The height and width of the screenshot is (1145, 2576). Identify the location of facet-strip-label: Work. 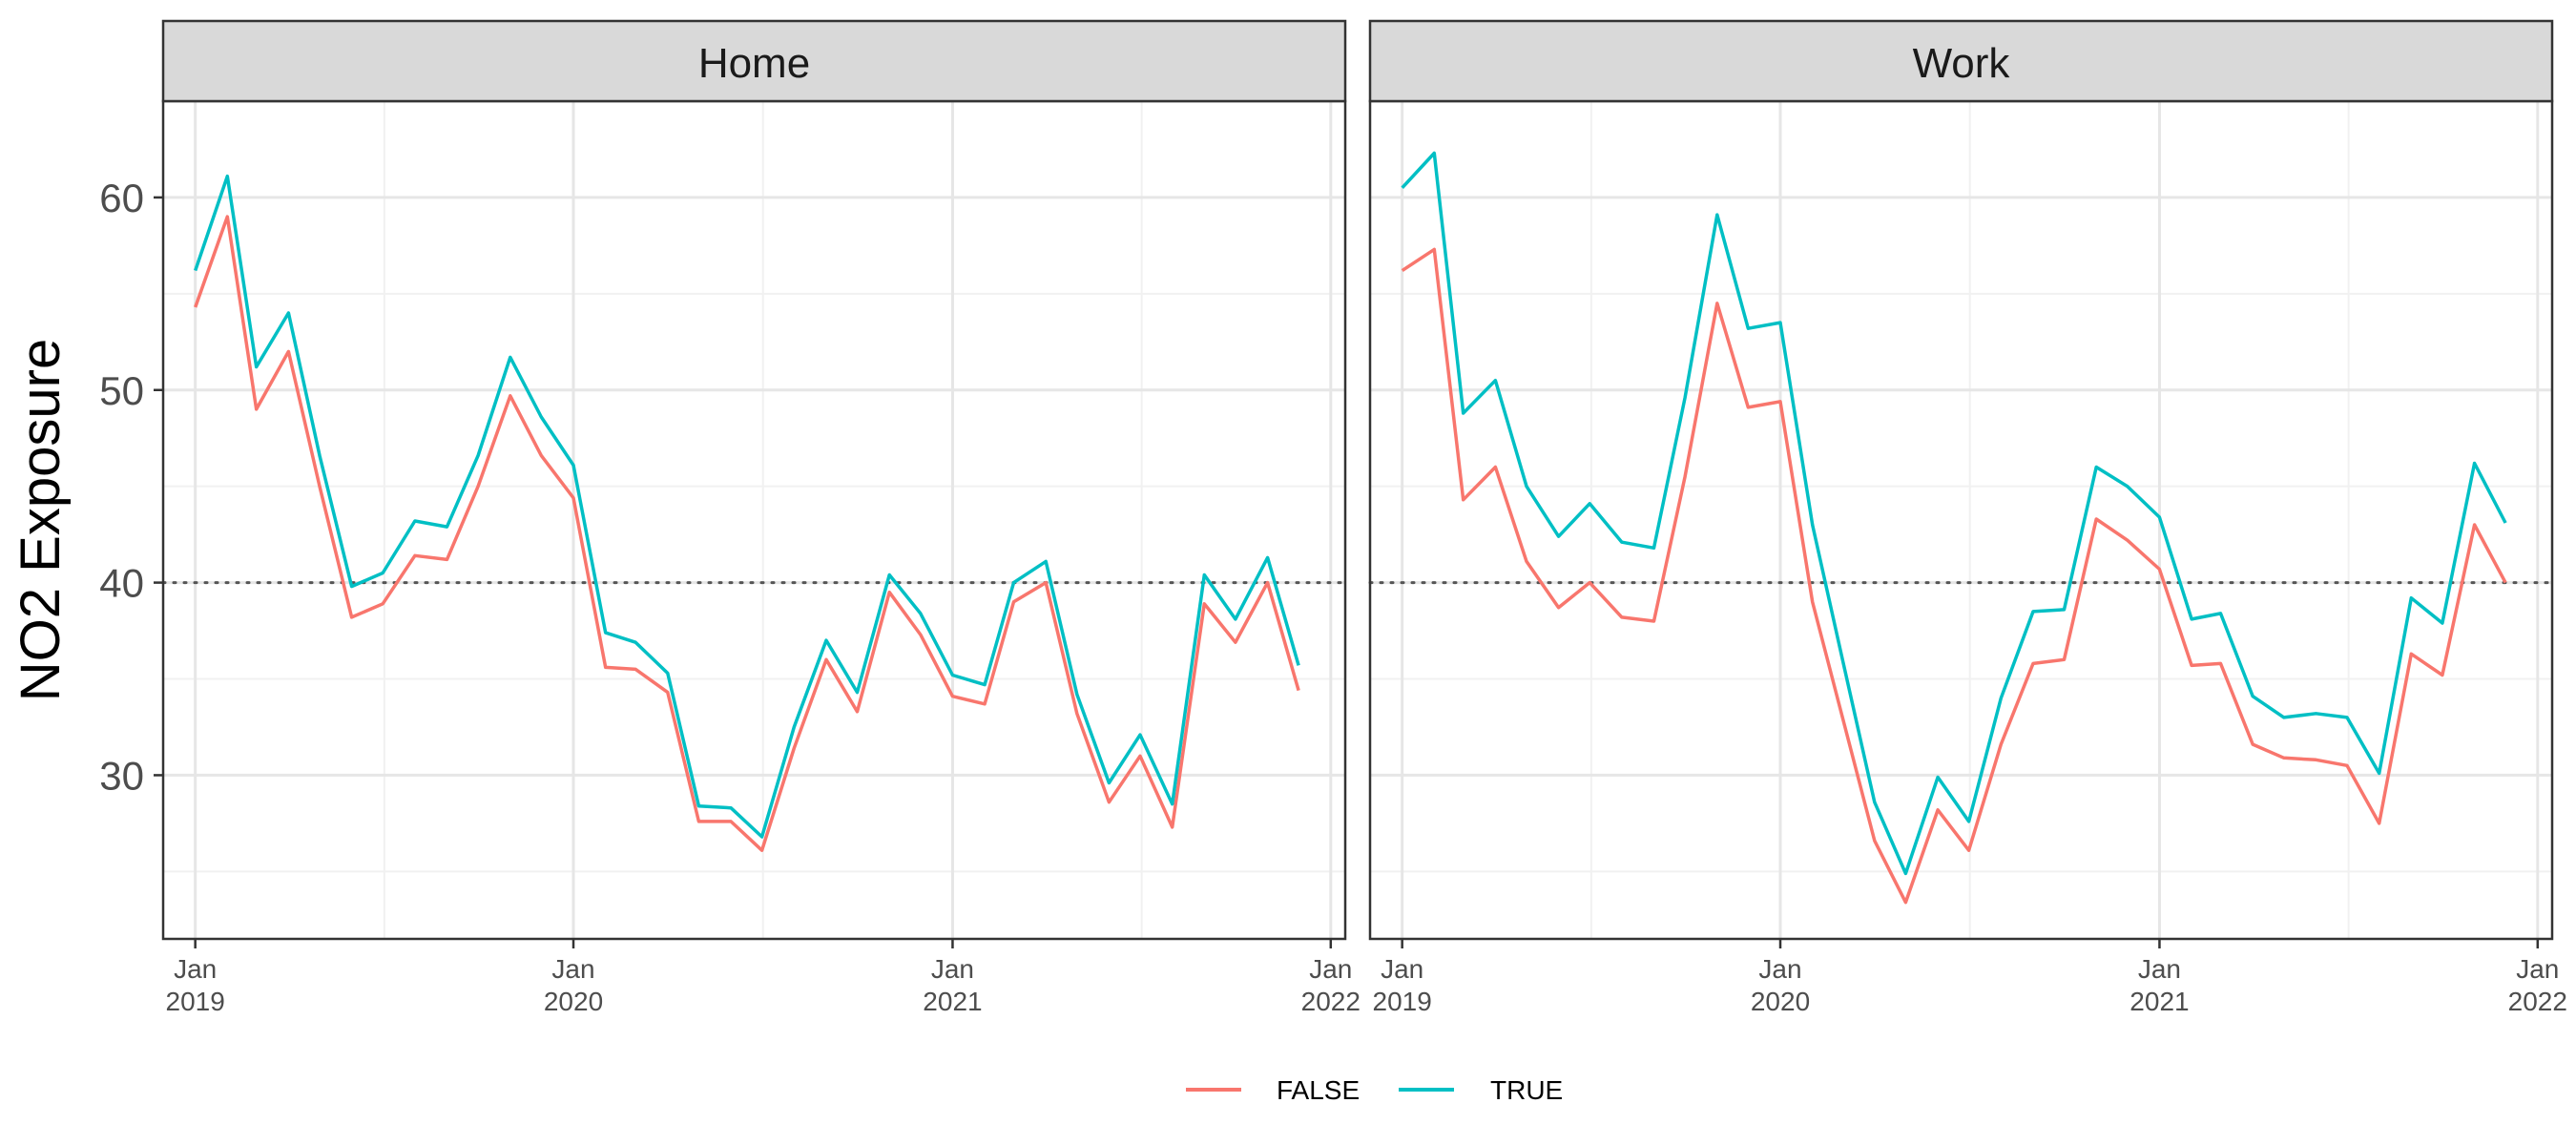
(1962, 63).